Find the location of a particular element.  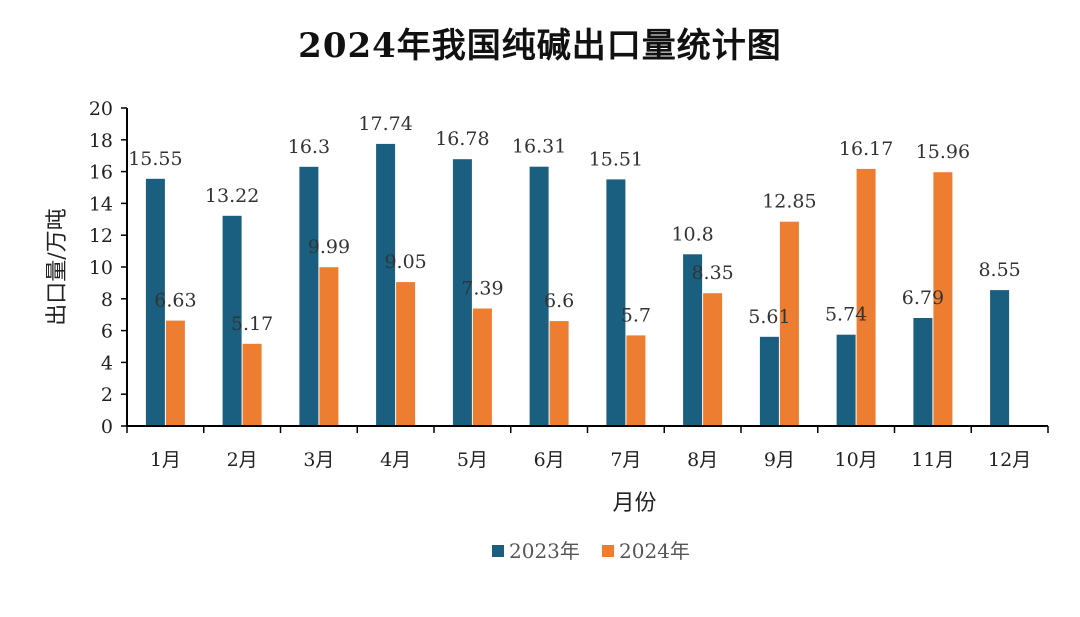

y-tick-label: 2 is located at coordinates (107, 395).